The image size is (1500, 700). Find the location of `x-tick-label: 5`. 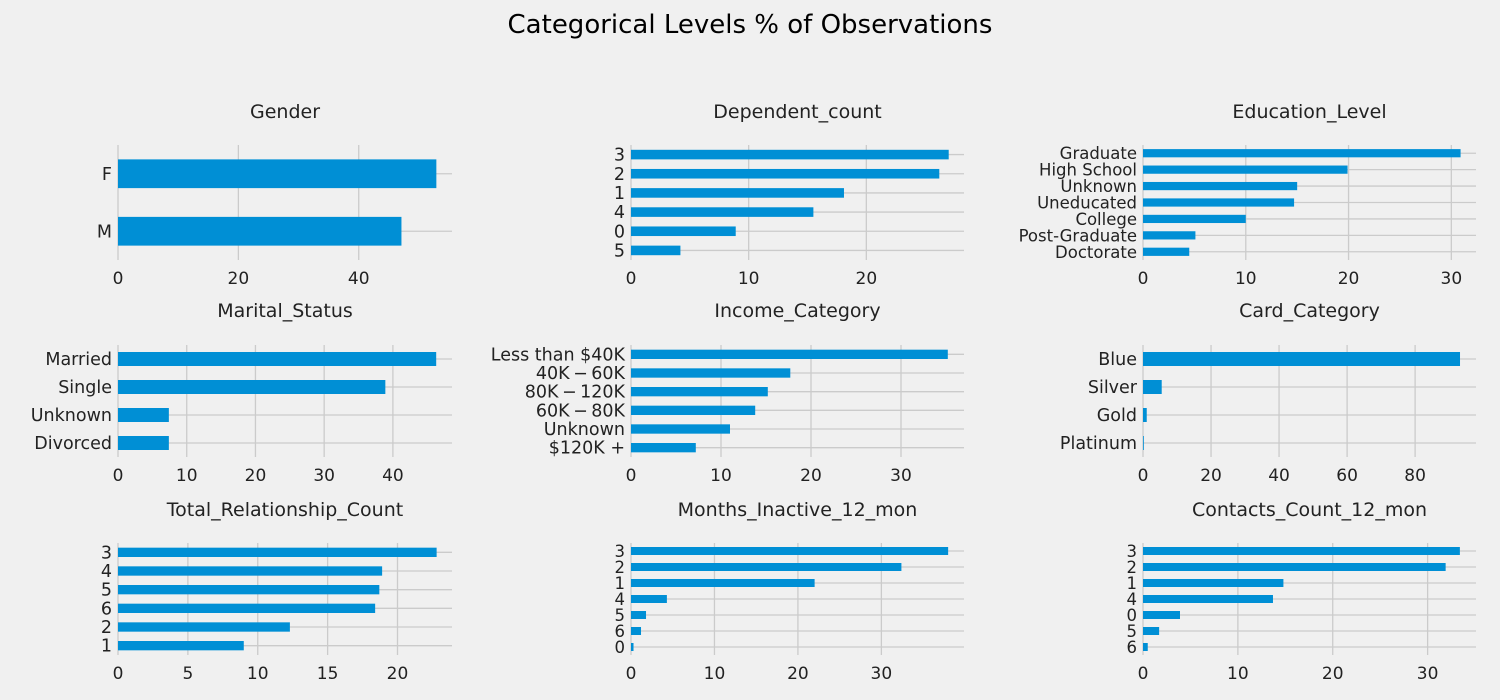

x-tick-label: 5 is located at coordinates (187, 674).